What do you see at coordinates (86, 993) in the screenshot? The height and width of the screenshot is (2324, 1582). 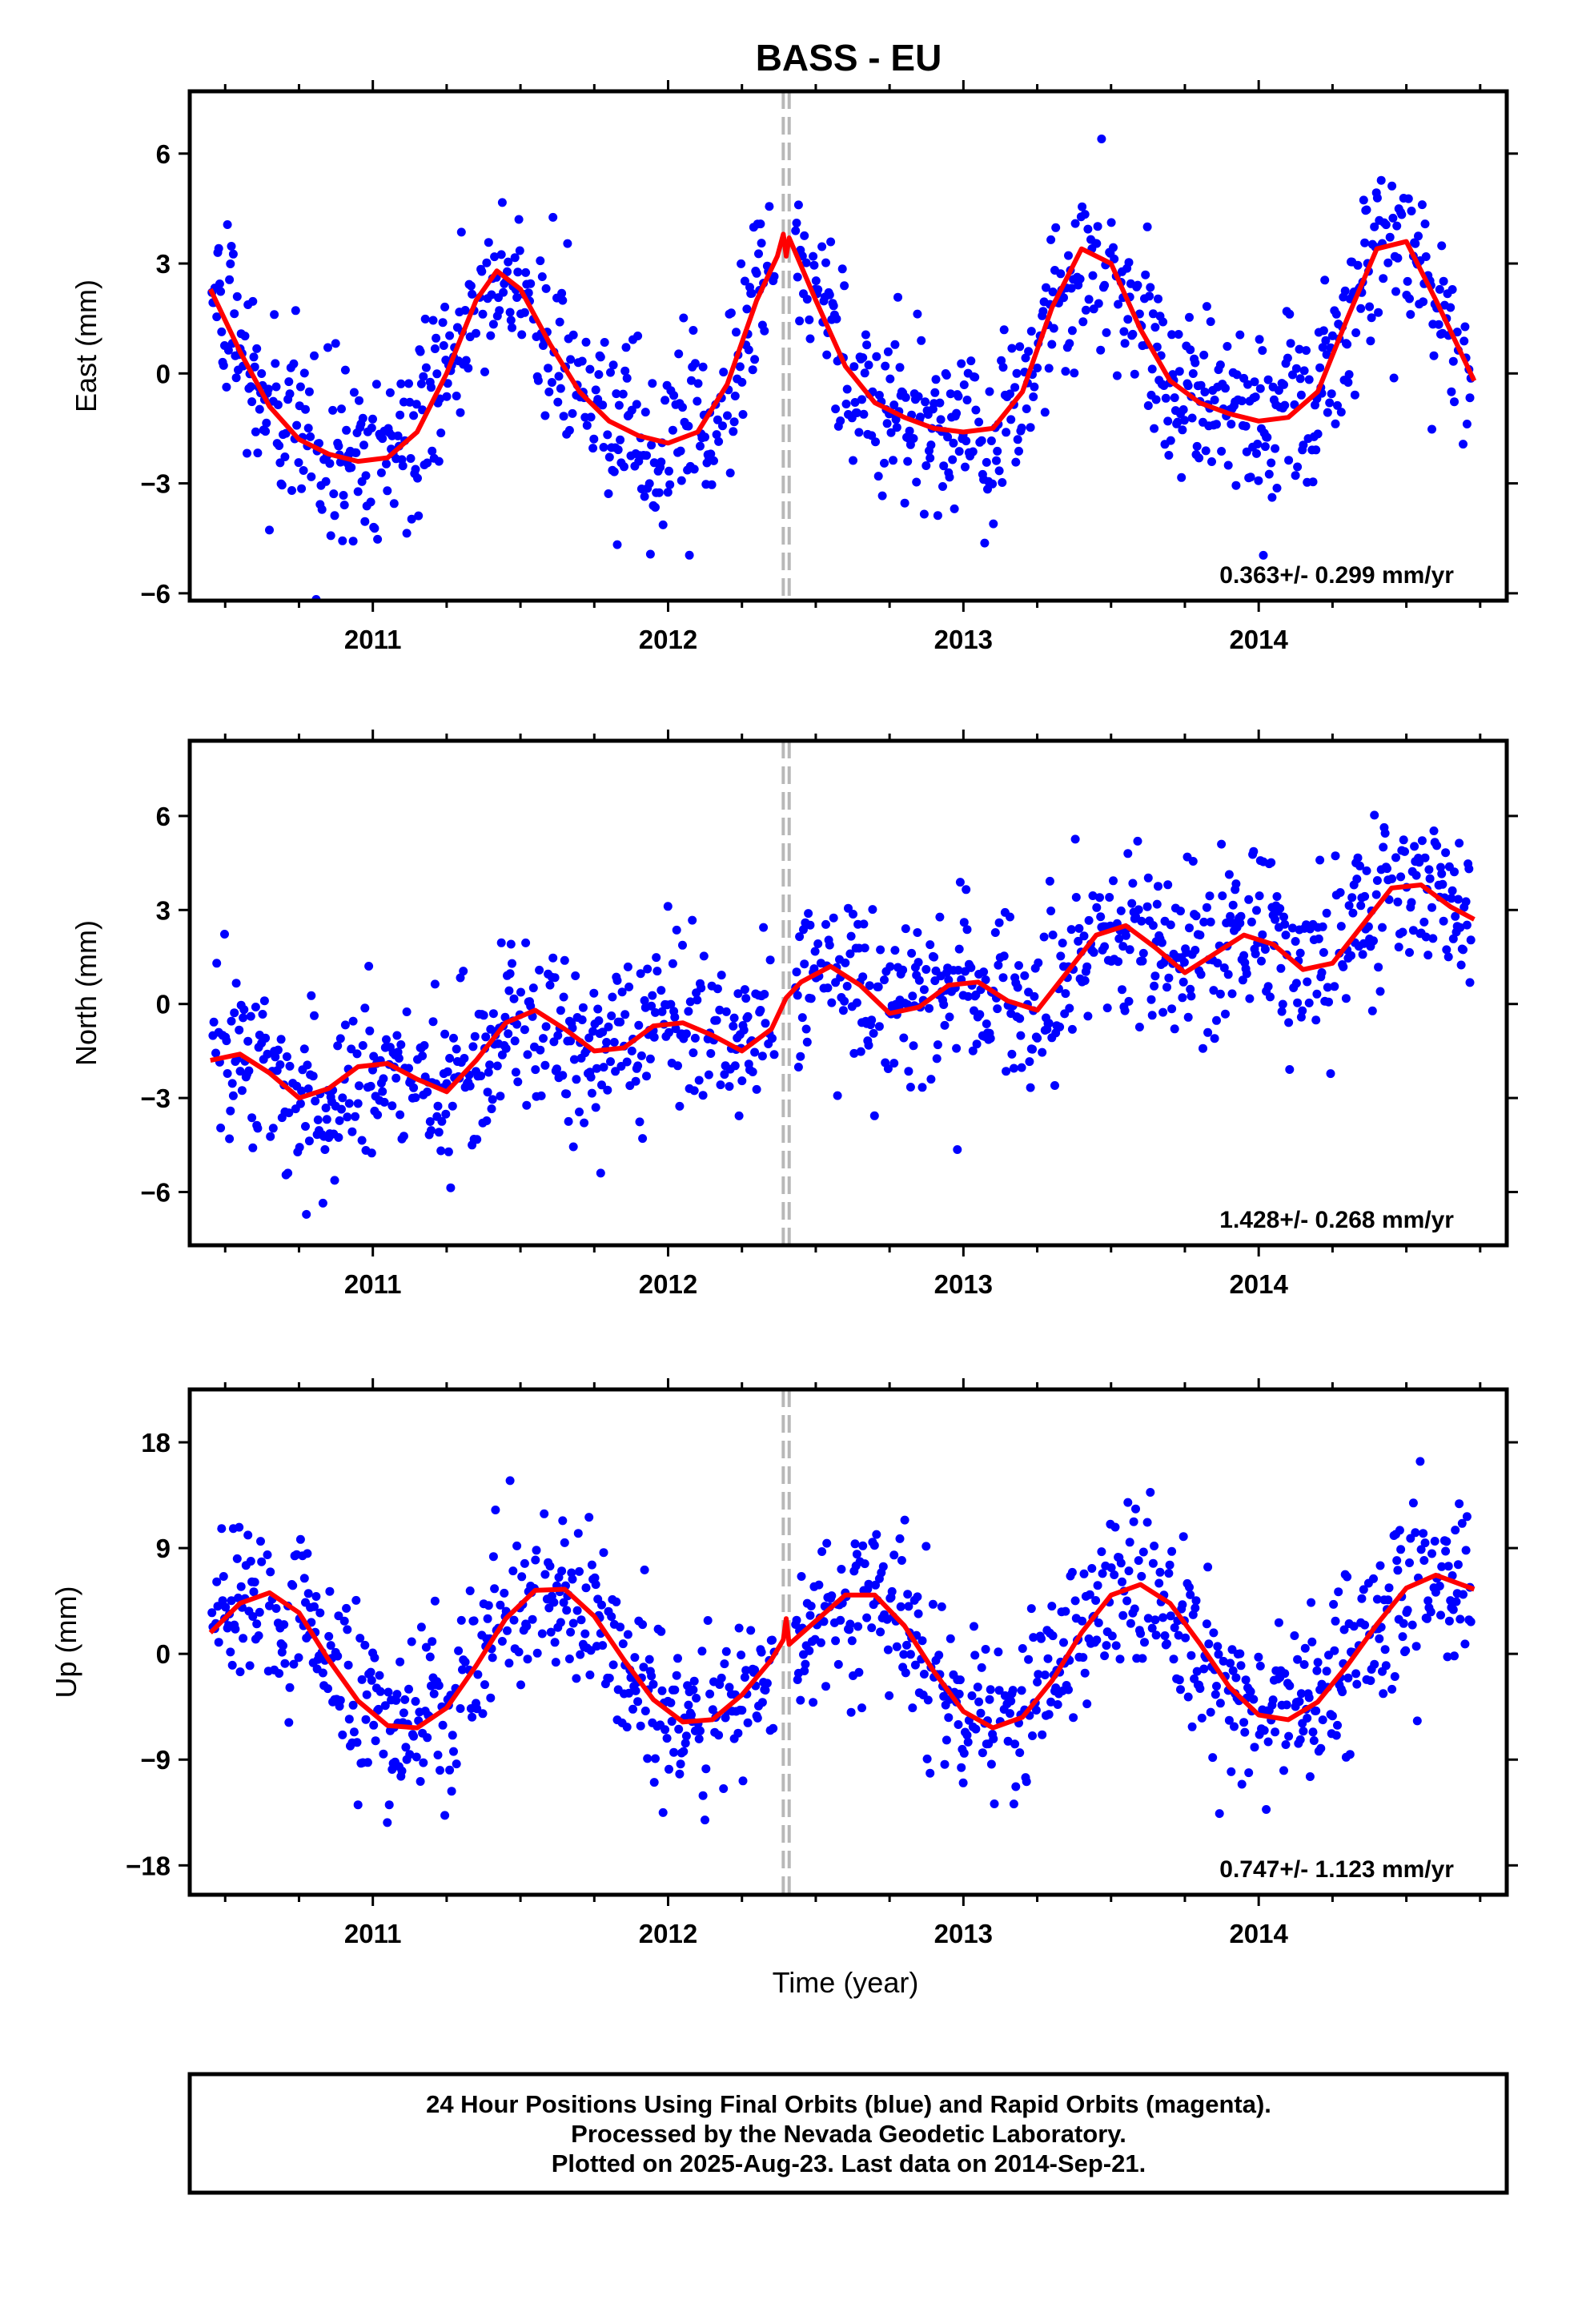 I see `north-y-axis-label: North (mm)` at bounding box center [86, 993].